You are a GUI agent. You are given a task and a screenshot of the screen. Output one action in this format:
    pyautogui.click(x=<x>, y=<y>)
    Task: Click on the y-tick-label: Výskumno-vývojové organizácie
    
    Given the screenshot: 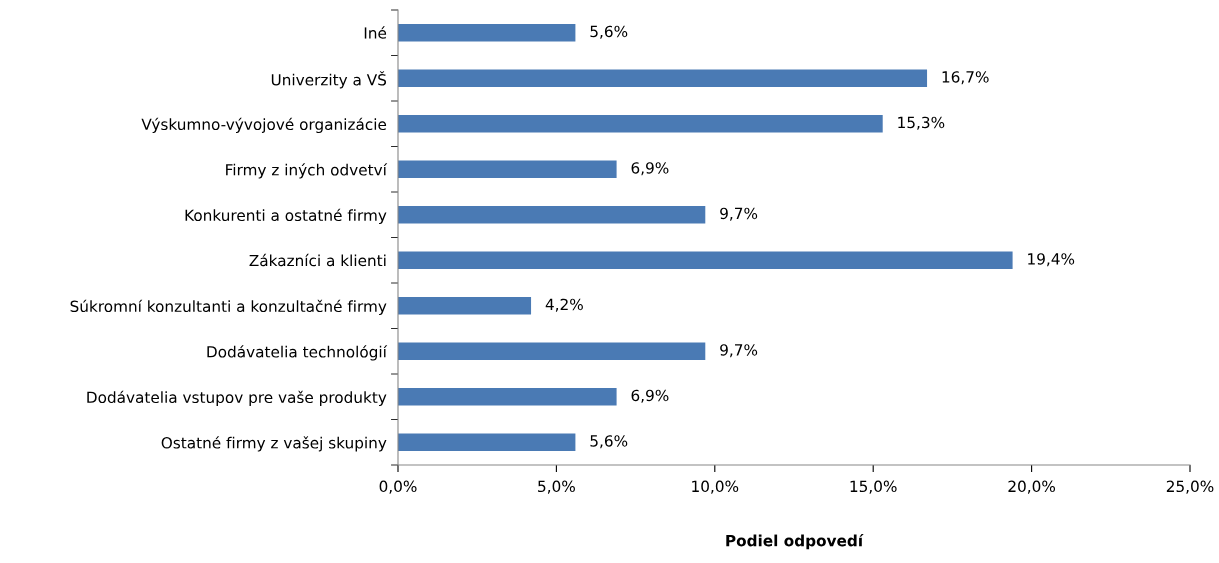 What is the action you would take?
    pyautogui.click(x=264, y=125)
    